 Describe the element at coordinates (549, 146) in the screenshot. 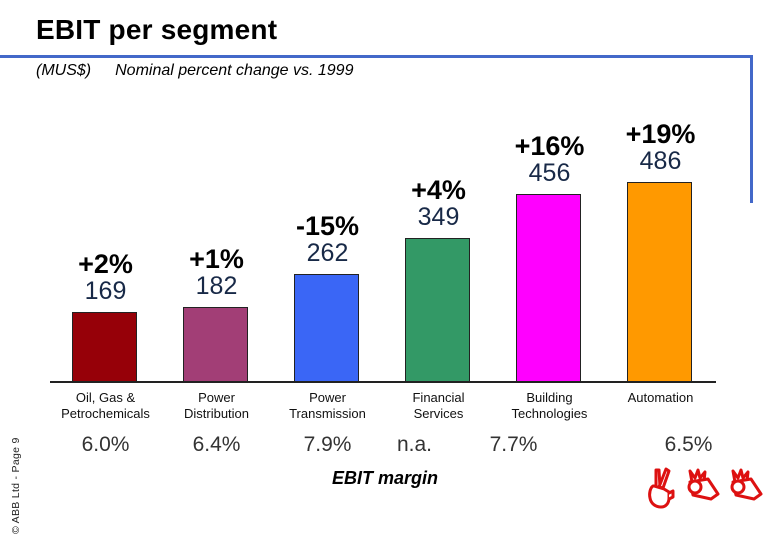

I see `change-label: +16%` at that location.